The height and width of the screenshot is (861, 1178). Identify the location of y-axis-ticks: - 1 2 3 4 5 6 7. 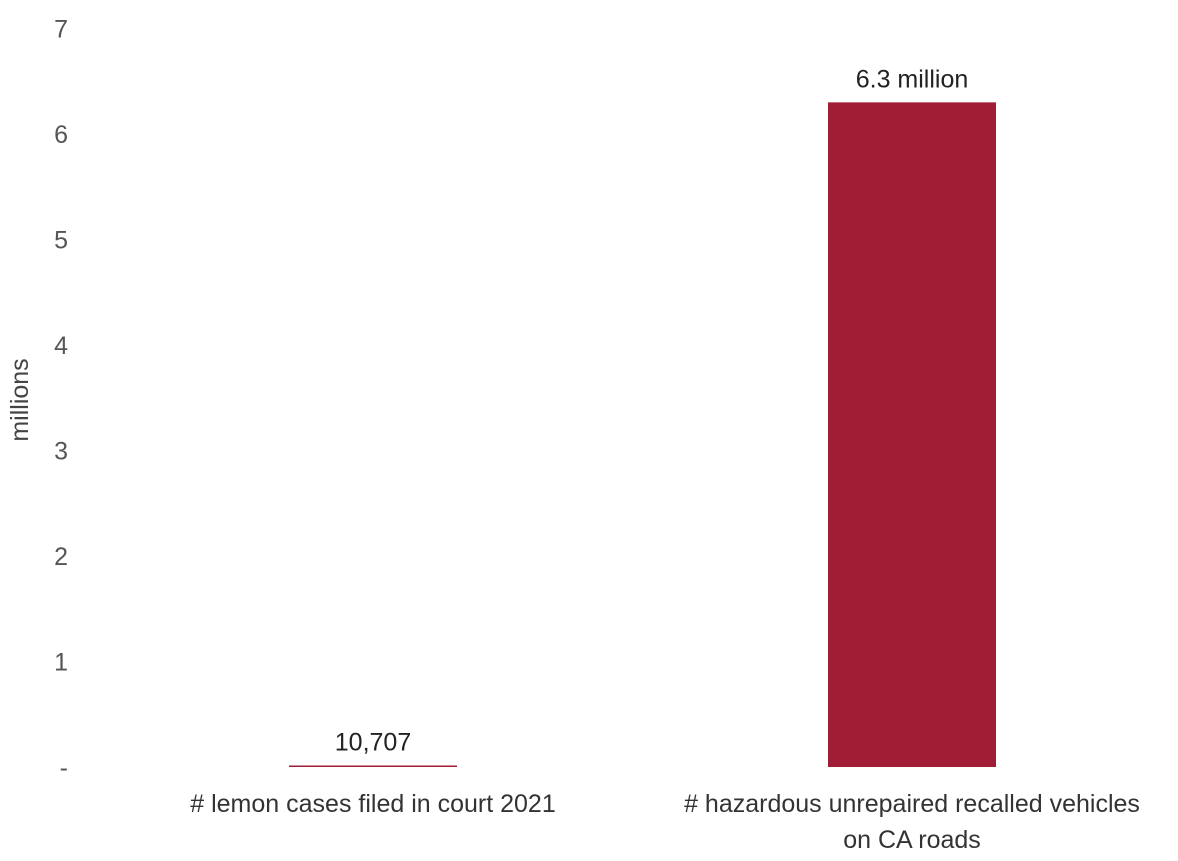
(61, 399).